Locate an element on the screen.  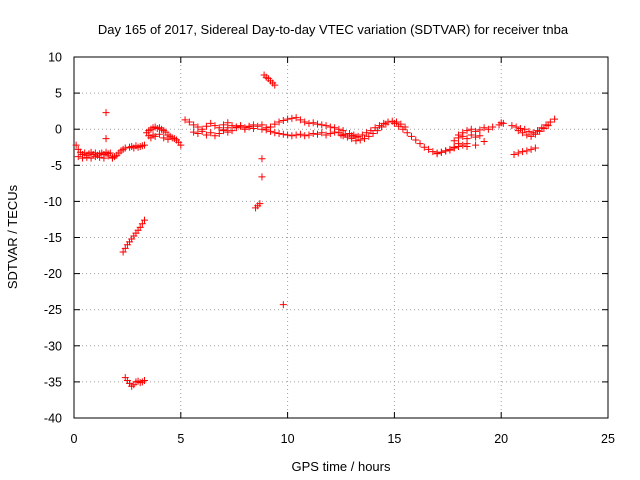
x-axis-label: GPS time / hours is located at coordinates (341, 466).